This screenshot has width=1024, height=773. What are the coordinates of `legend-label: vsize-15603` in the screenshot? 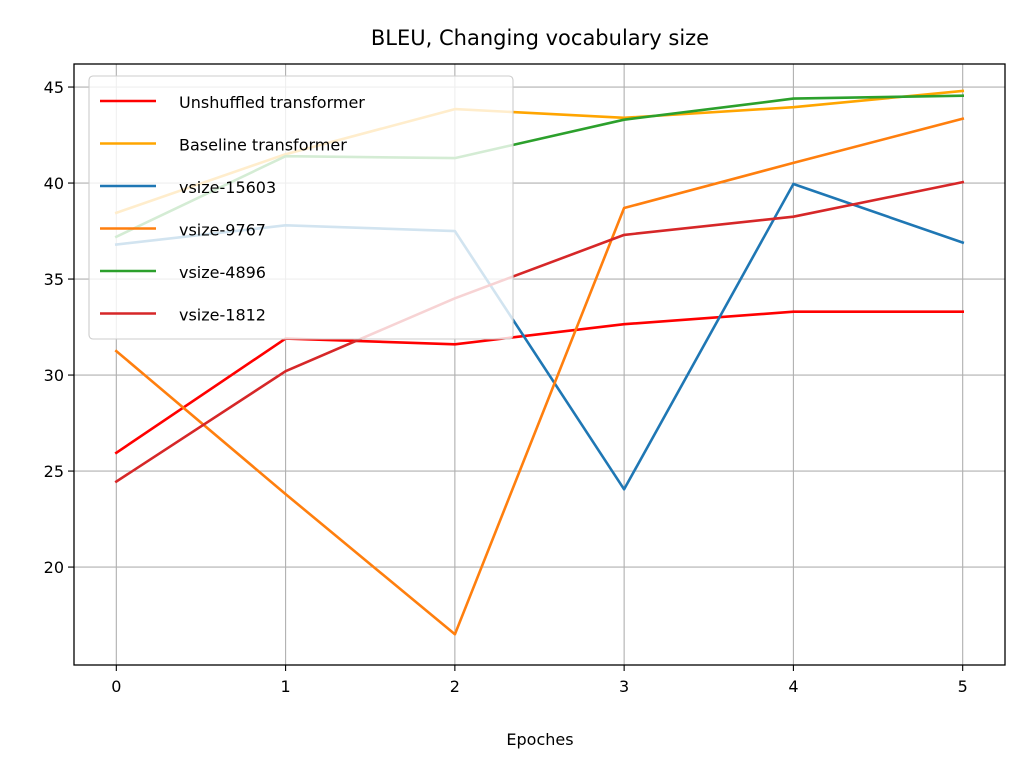 It's located at (227, 187).